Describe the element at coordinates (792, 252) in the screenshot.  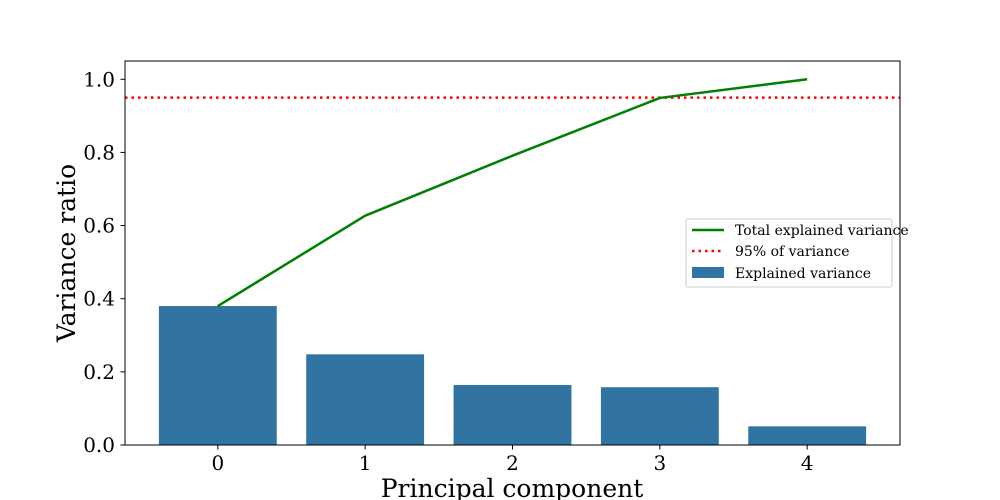
I see `legend-label-95-percent-of-variance: 95% of variance` at that location.